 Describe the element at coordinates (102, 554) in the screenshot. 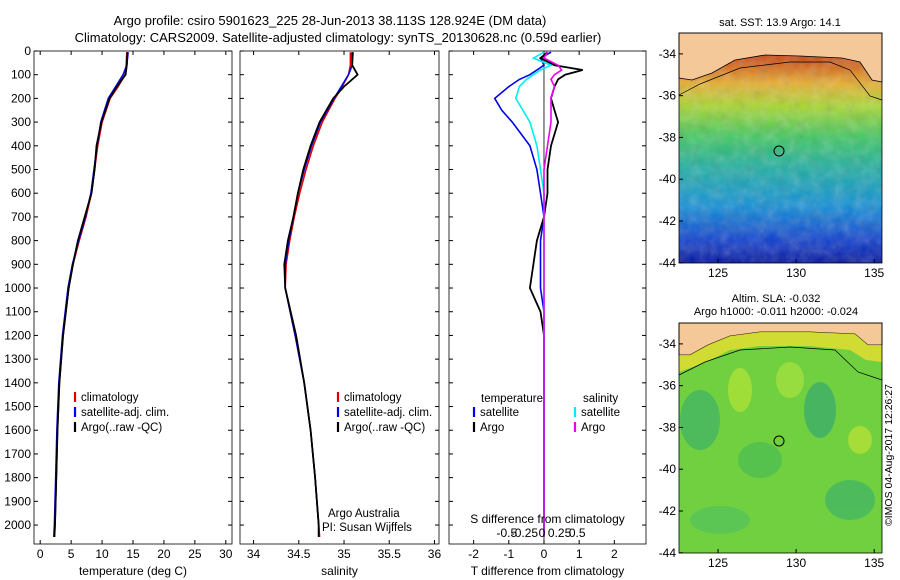

I see `x-tick-label: 10` at that location.